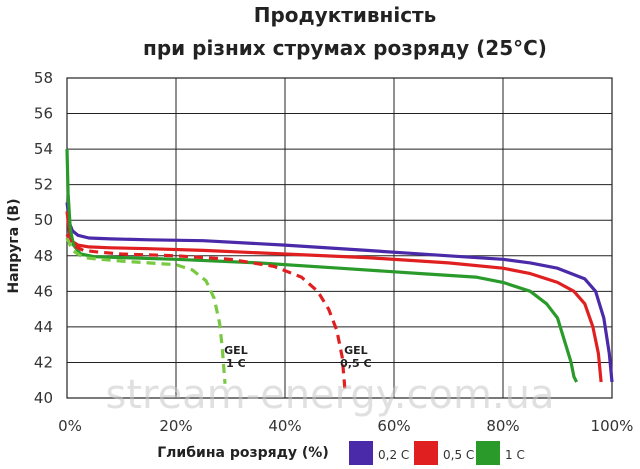 This screenshot has height=469, width=640. Describe the element at coordinates (502, 426) in the screenshot. I see `x-tick-label: 80%` at that location.